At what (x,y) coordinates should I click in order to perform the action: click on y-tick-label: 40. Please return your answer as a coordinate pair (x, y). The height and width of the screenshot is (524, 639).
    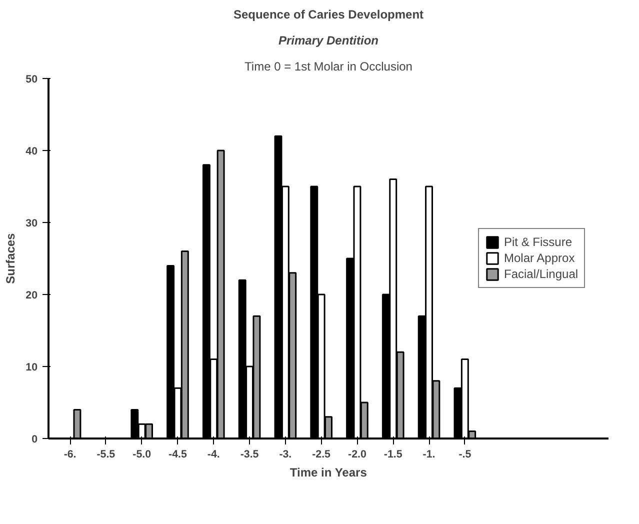
    Looking at the image, I should click on (32, 152).